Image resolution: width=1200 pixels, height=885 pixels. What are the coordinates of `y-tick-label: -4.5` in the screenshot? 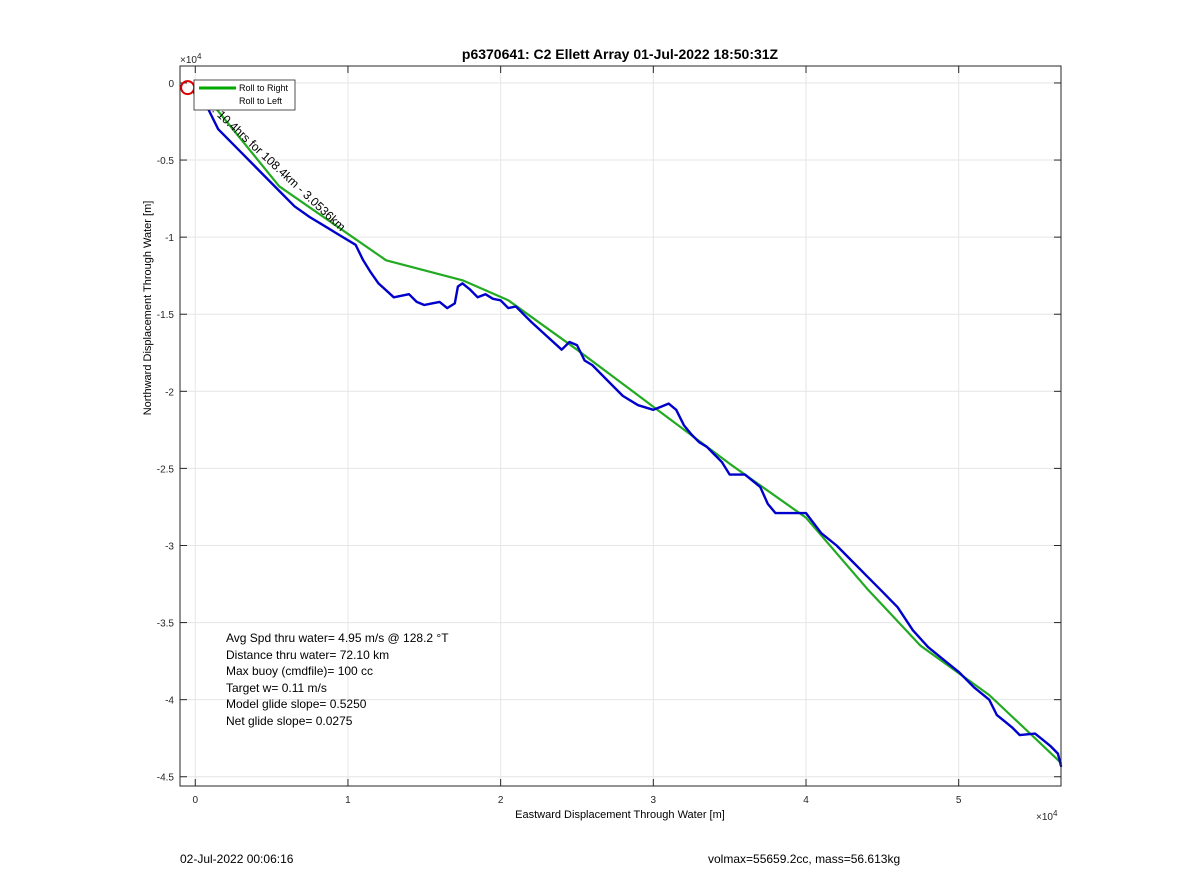 It's located at (166, 778).